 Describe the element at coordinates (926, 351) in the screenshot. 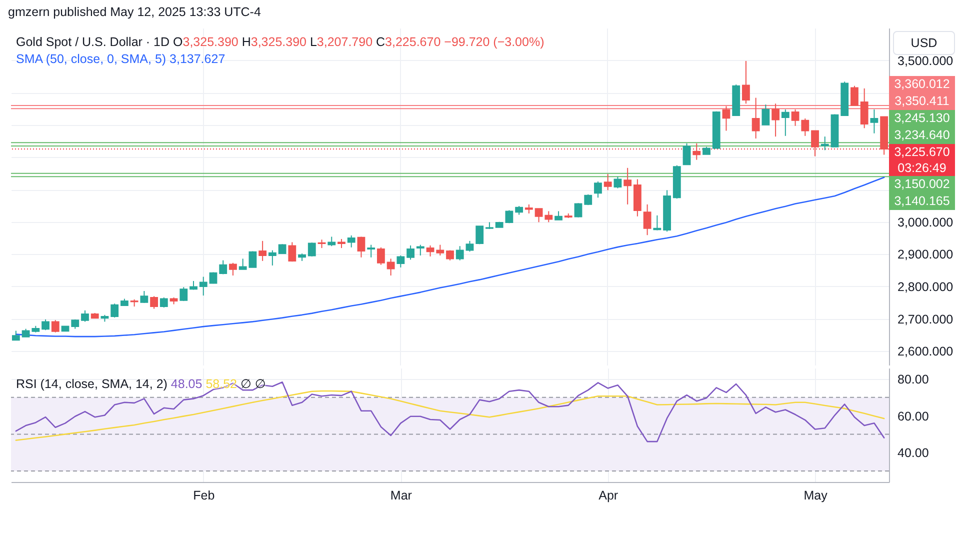

I see `y-tick-label: 2,600.000` at that location.